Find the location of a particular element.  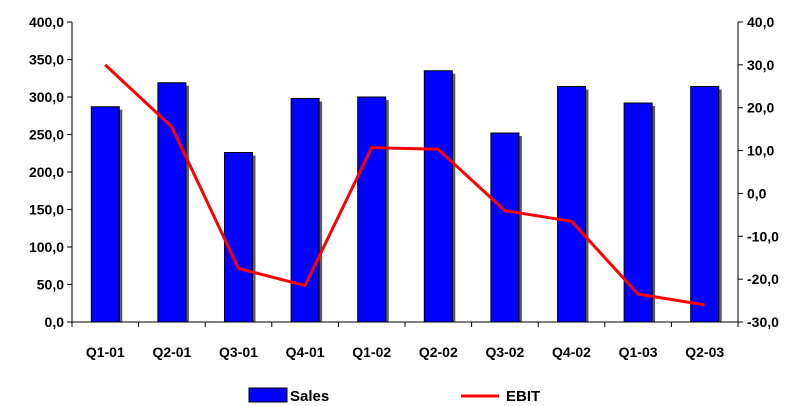

left-tick-label: 150,0 is located at coordinates (46, 210).